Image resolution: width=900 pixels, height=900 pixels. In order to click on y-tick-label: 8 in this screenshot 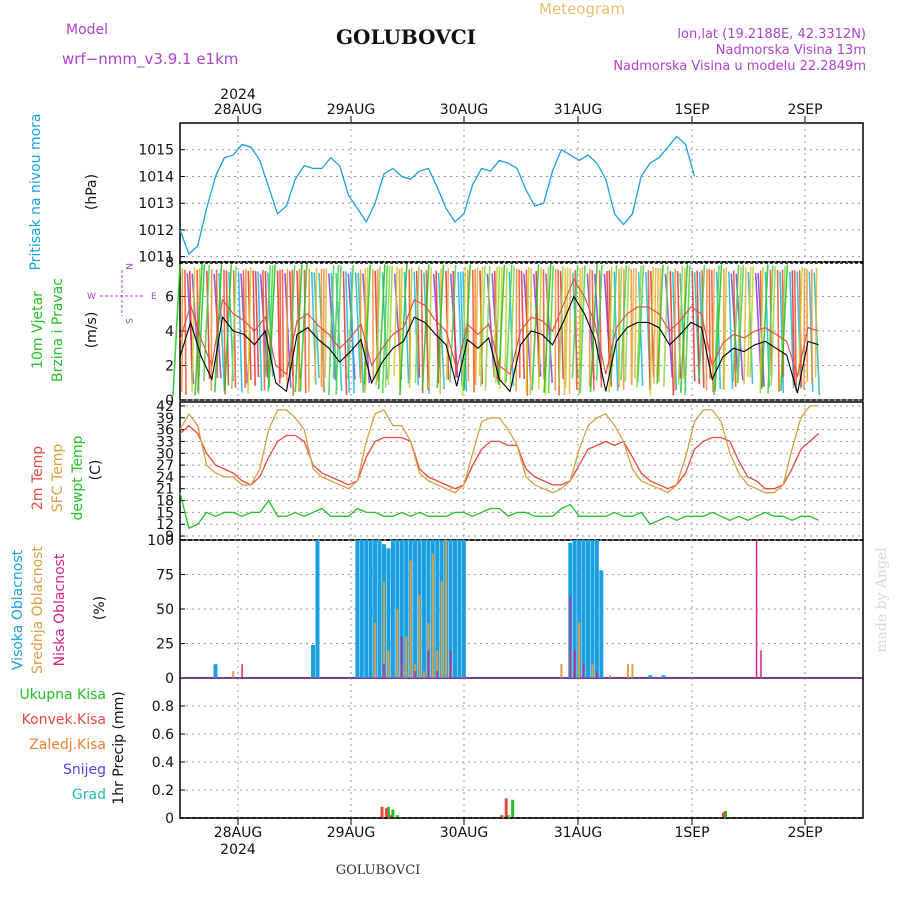, I will do `click(169, 263)`.